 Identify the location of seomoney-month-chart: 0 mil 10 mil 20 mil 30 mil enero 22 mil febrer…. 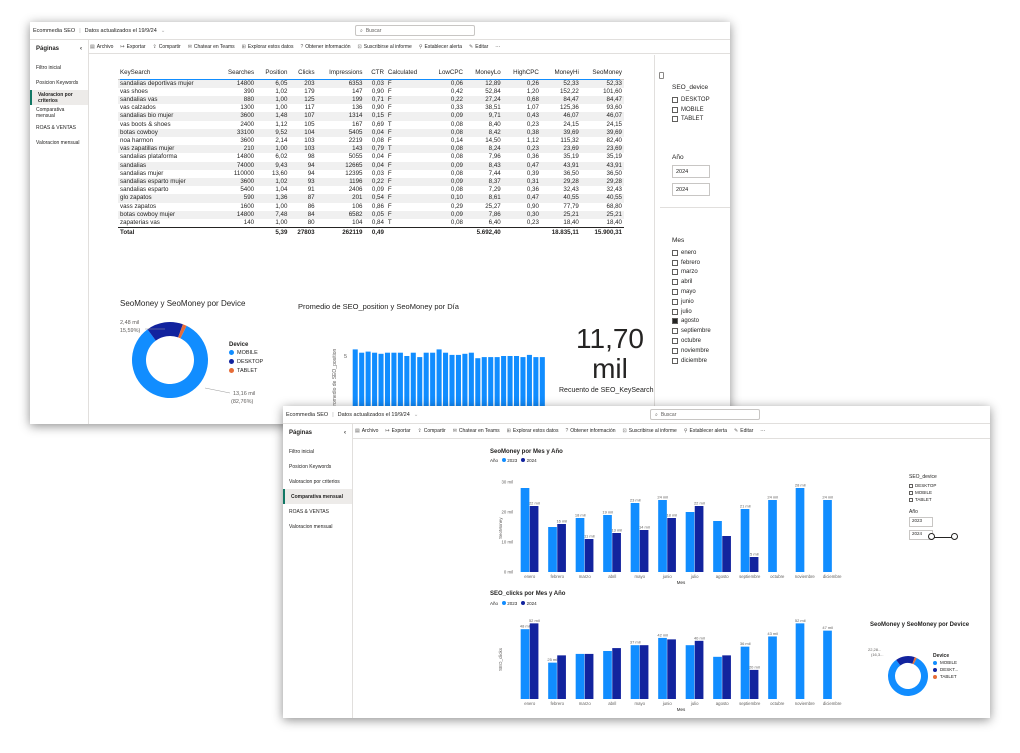
(671, 529).